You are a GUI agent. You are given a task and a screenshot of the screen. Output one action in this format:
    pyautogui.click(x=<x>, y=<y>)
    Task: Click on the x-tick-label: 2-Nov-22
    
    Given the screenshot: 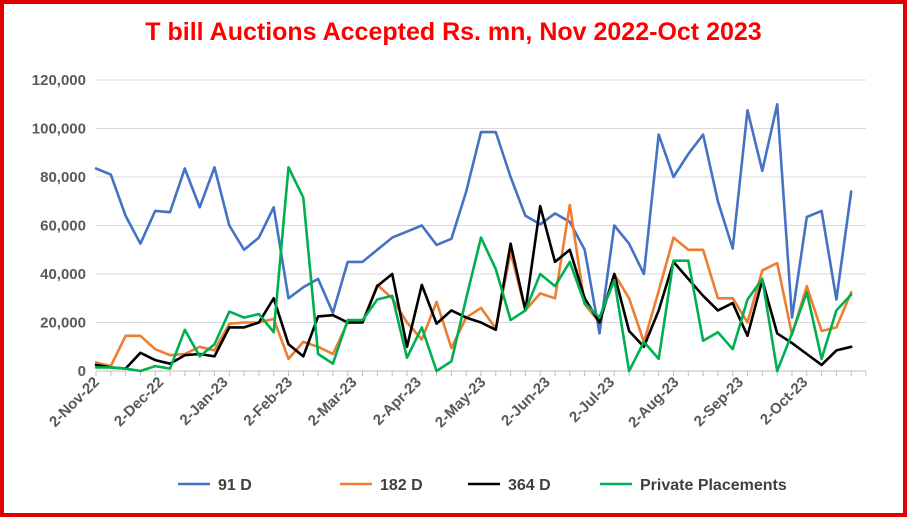 What is the action you would take?
    pyautogui.click(x=74, y=402)
    